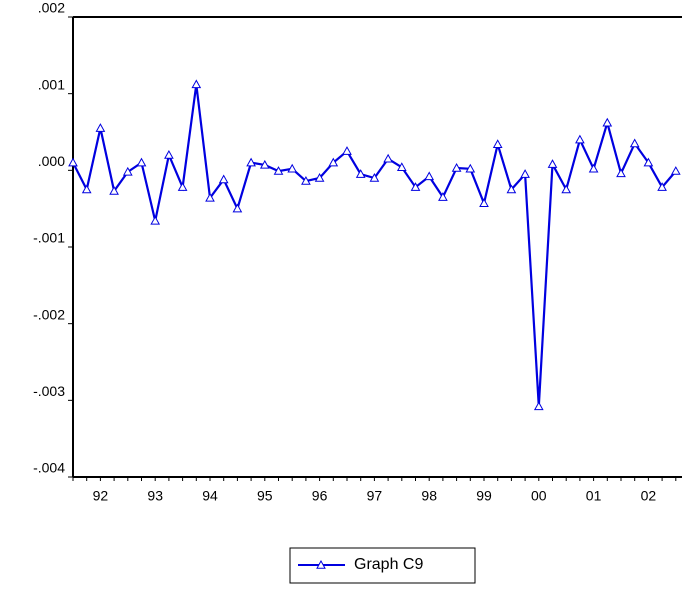 The image size is (682, 593). I want to click on x-tick-label: 98, so click(429, 496).